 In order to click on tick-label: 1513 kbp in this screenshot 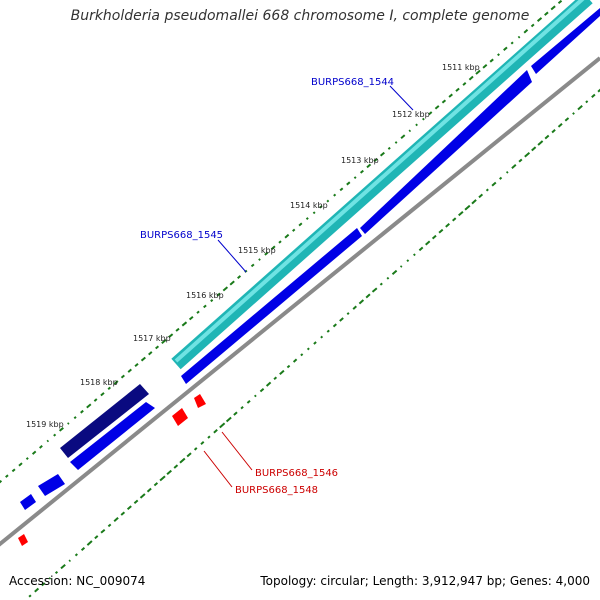, I will do `click(360, 160)`.